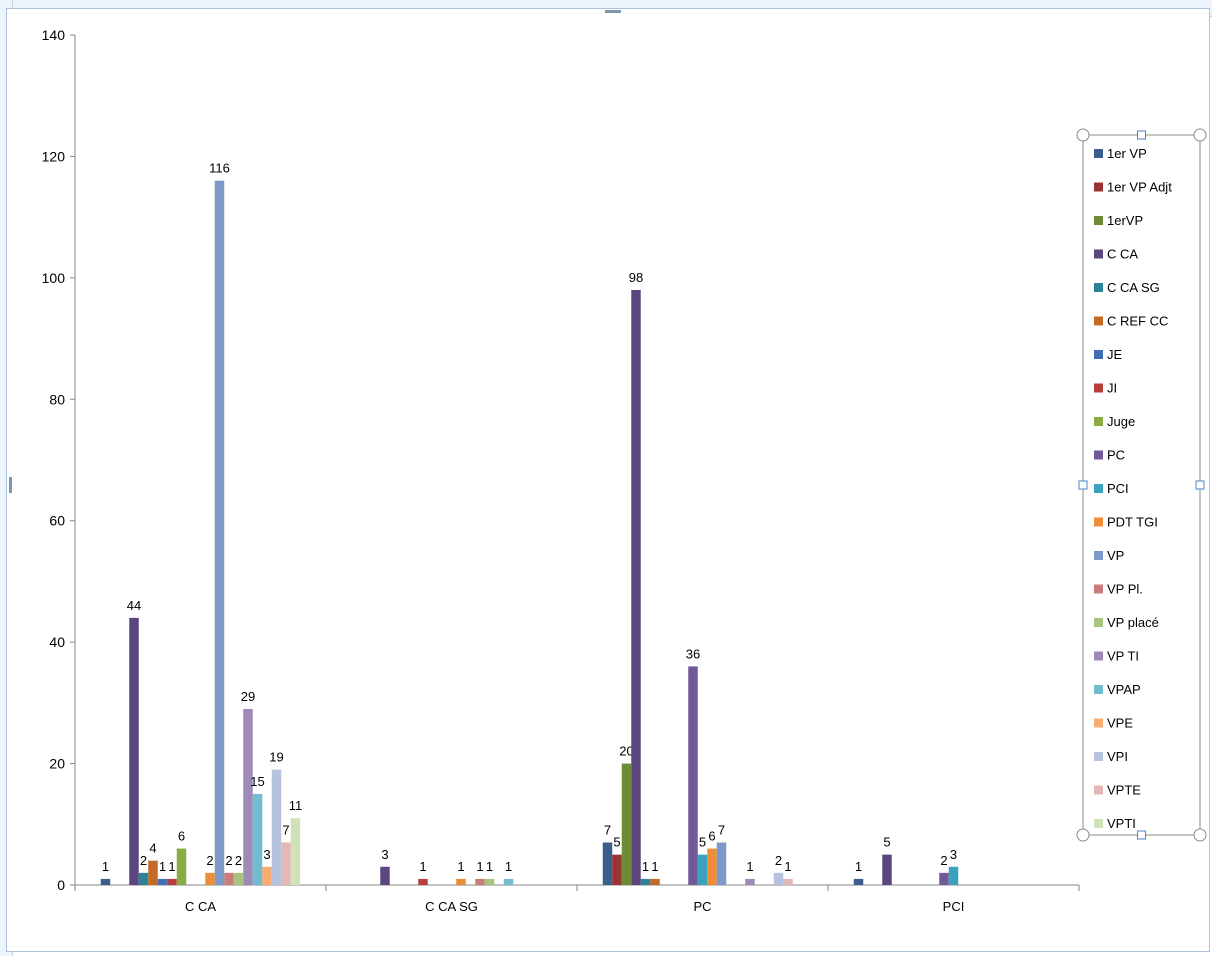  Describe the element at coordinates (886, 842) in the screenshot. I see `data-label: 5` at that location.